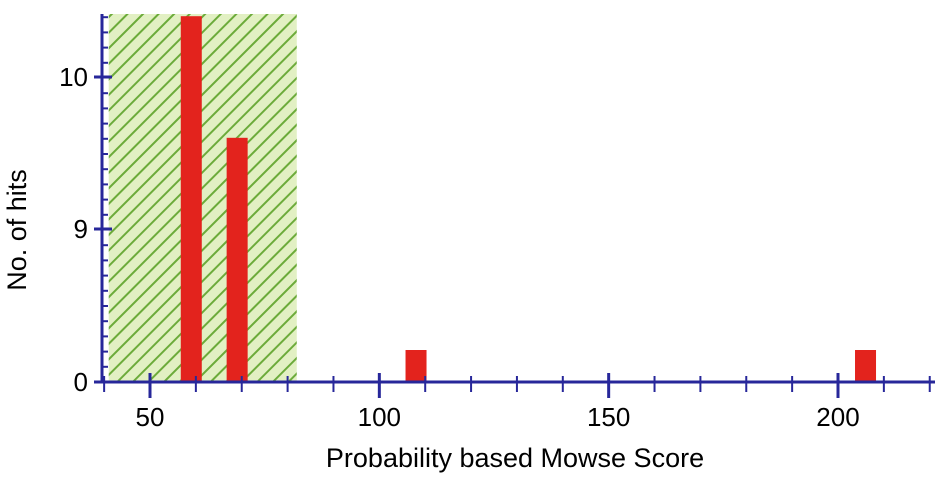  I want to click on y-axis-title: No. of hits, so click(17, 230).